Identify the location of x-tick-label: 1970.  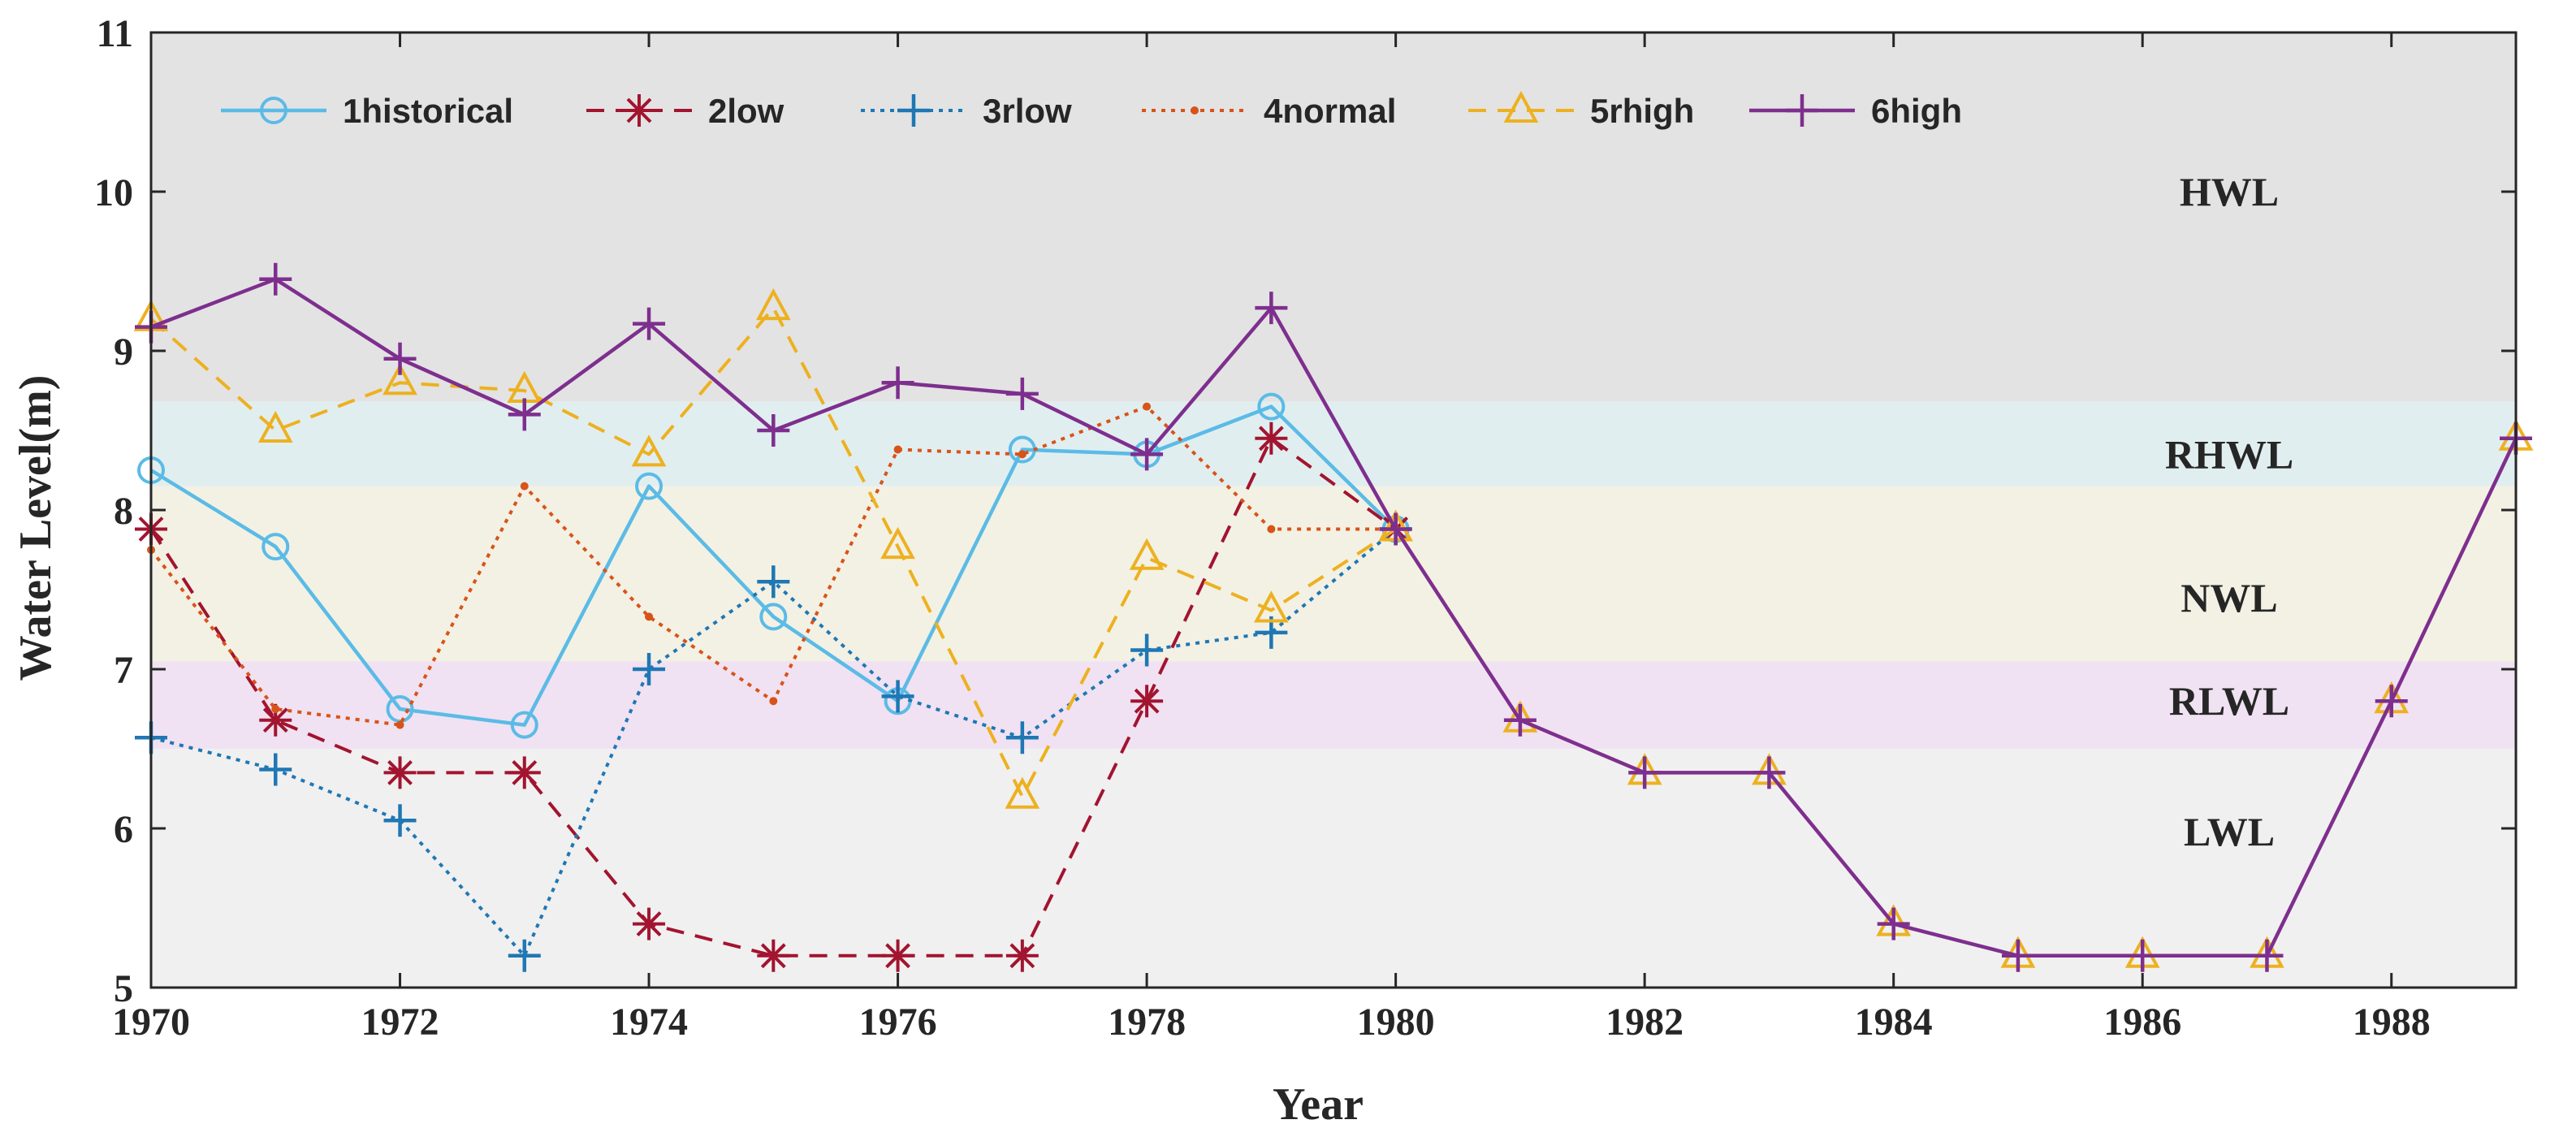
(151, 1023).